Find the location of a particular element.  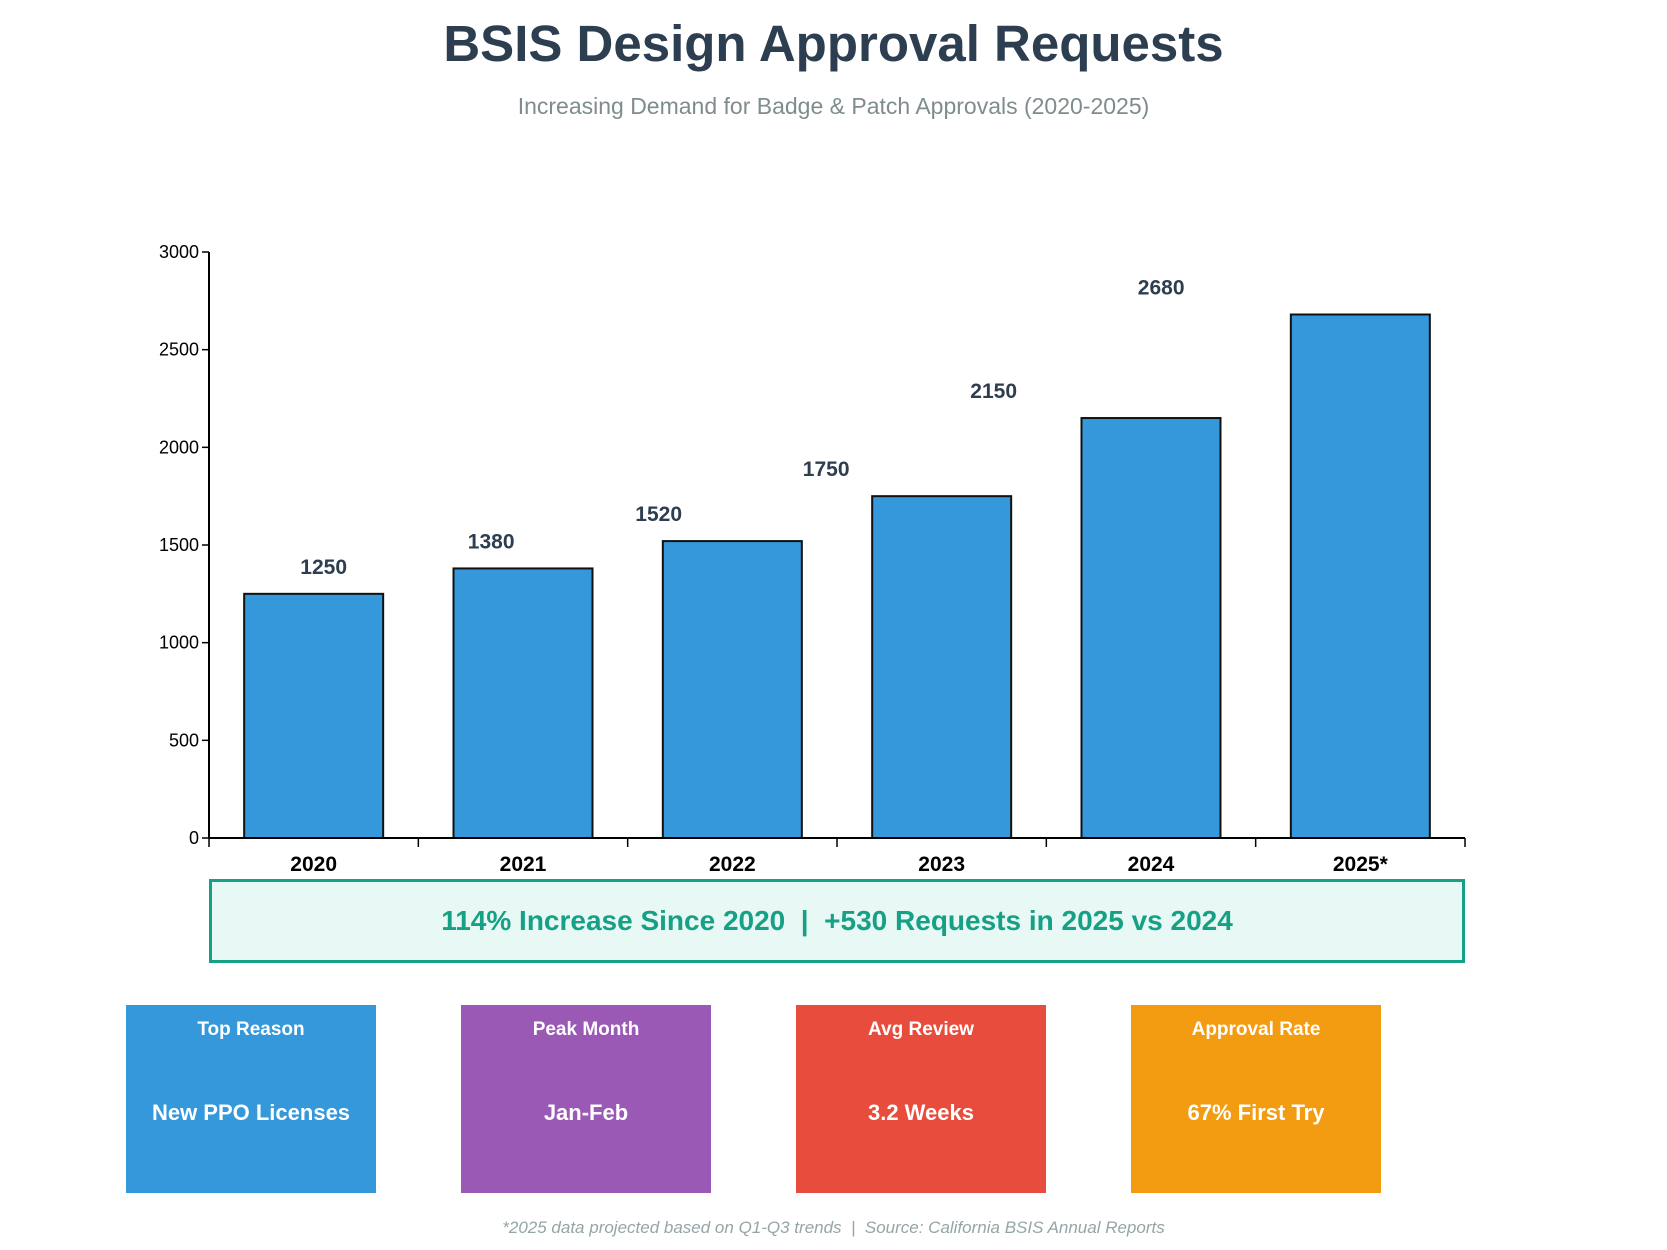

stat-card-value: 3.2 Weeks is located at coordinates (920, 1112).